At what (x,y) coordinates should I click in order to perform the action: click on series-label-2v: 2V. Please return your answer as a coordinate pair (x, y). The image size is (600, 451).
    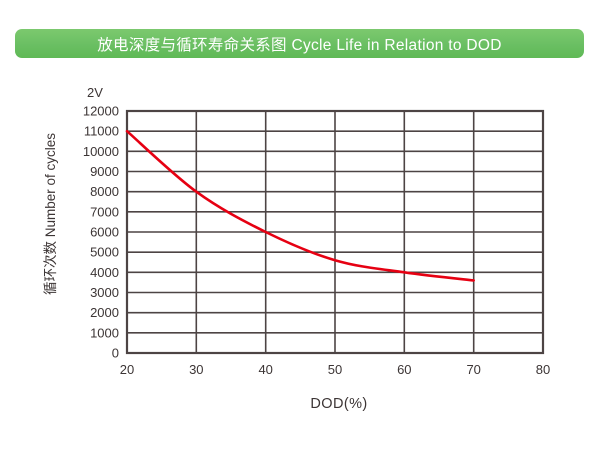
    Looking at the image, I should click on (95, 92).